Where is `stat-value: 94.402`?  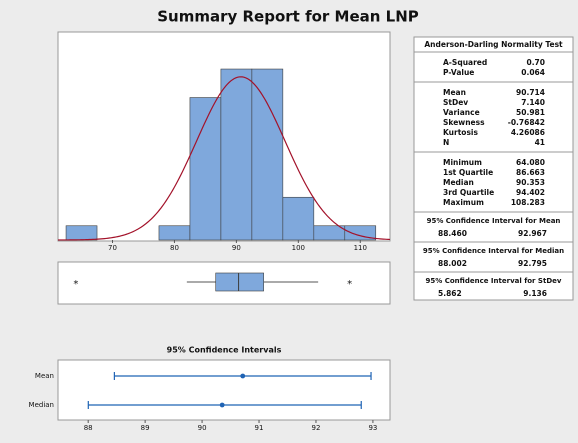
stat-value: 94.402 is located at coordinates (530, 192).